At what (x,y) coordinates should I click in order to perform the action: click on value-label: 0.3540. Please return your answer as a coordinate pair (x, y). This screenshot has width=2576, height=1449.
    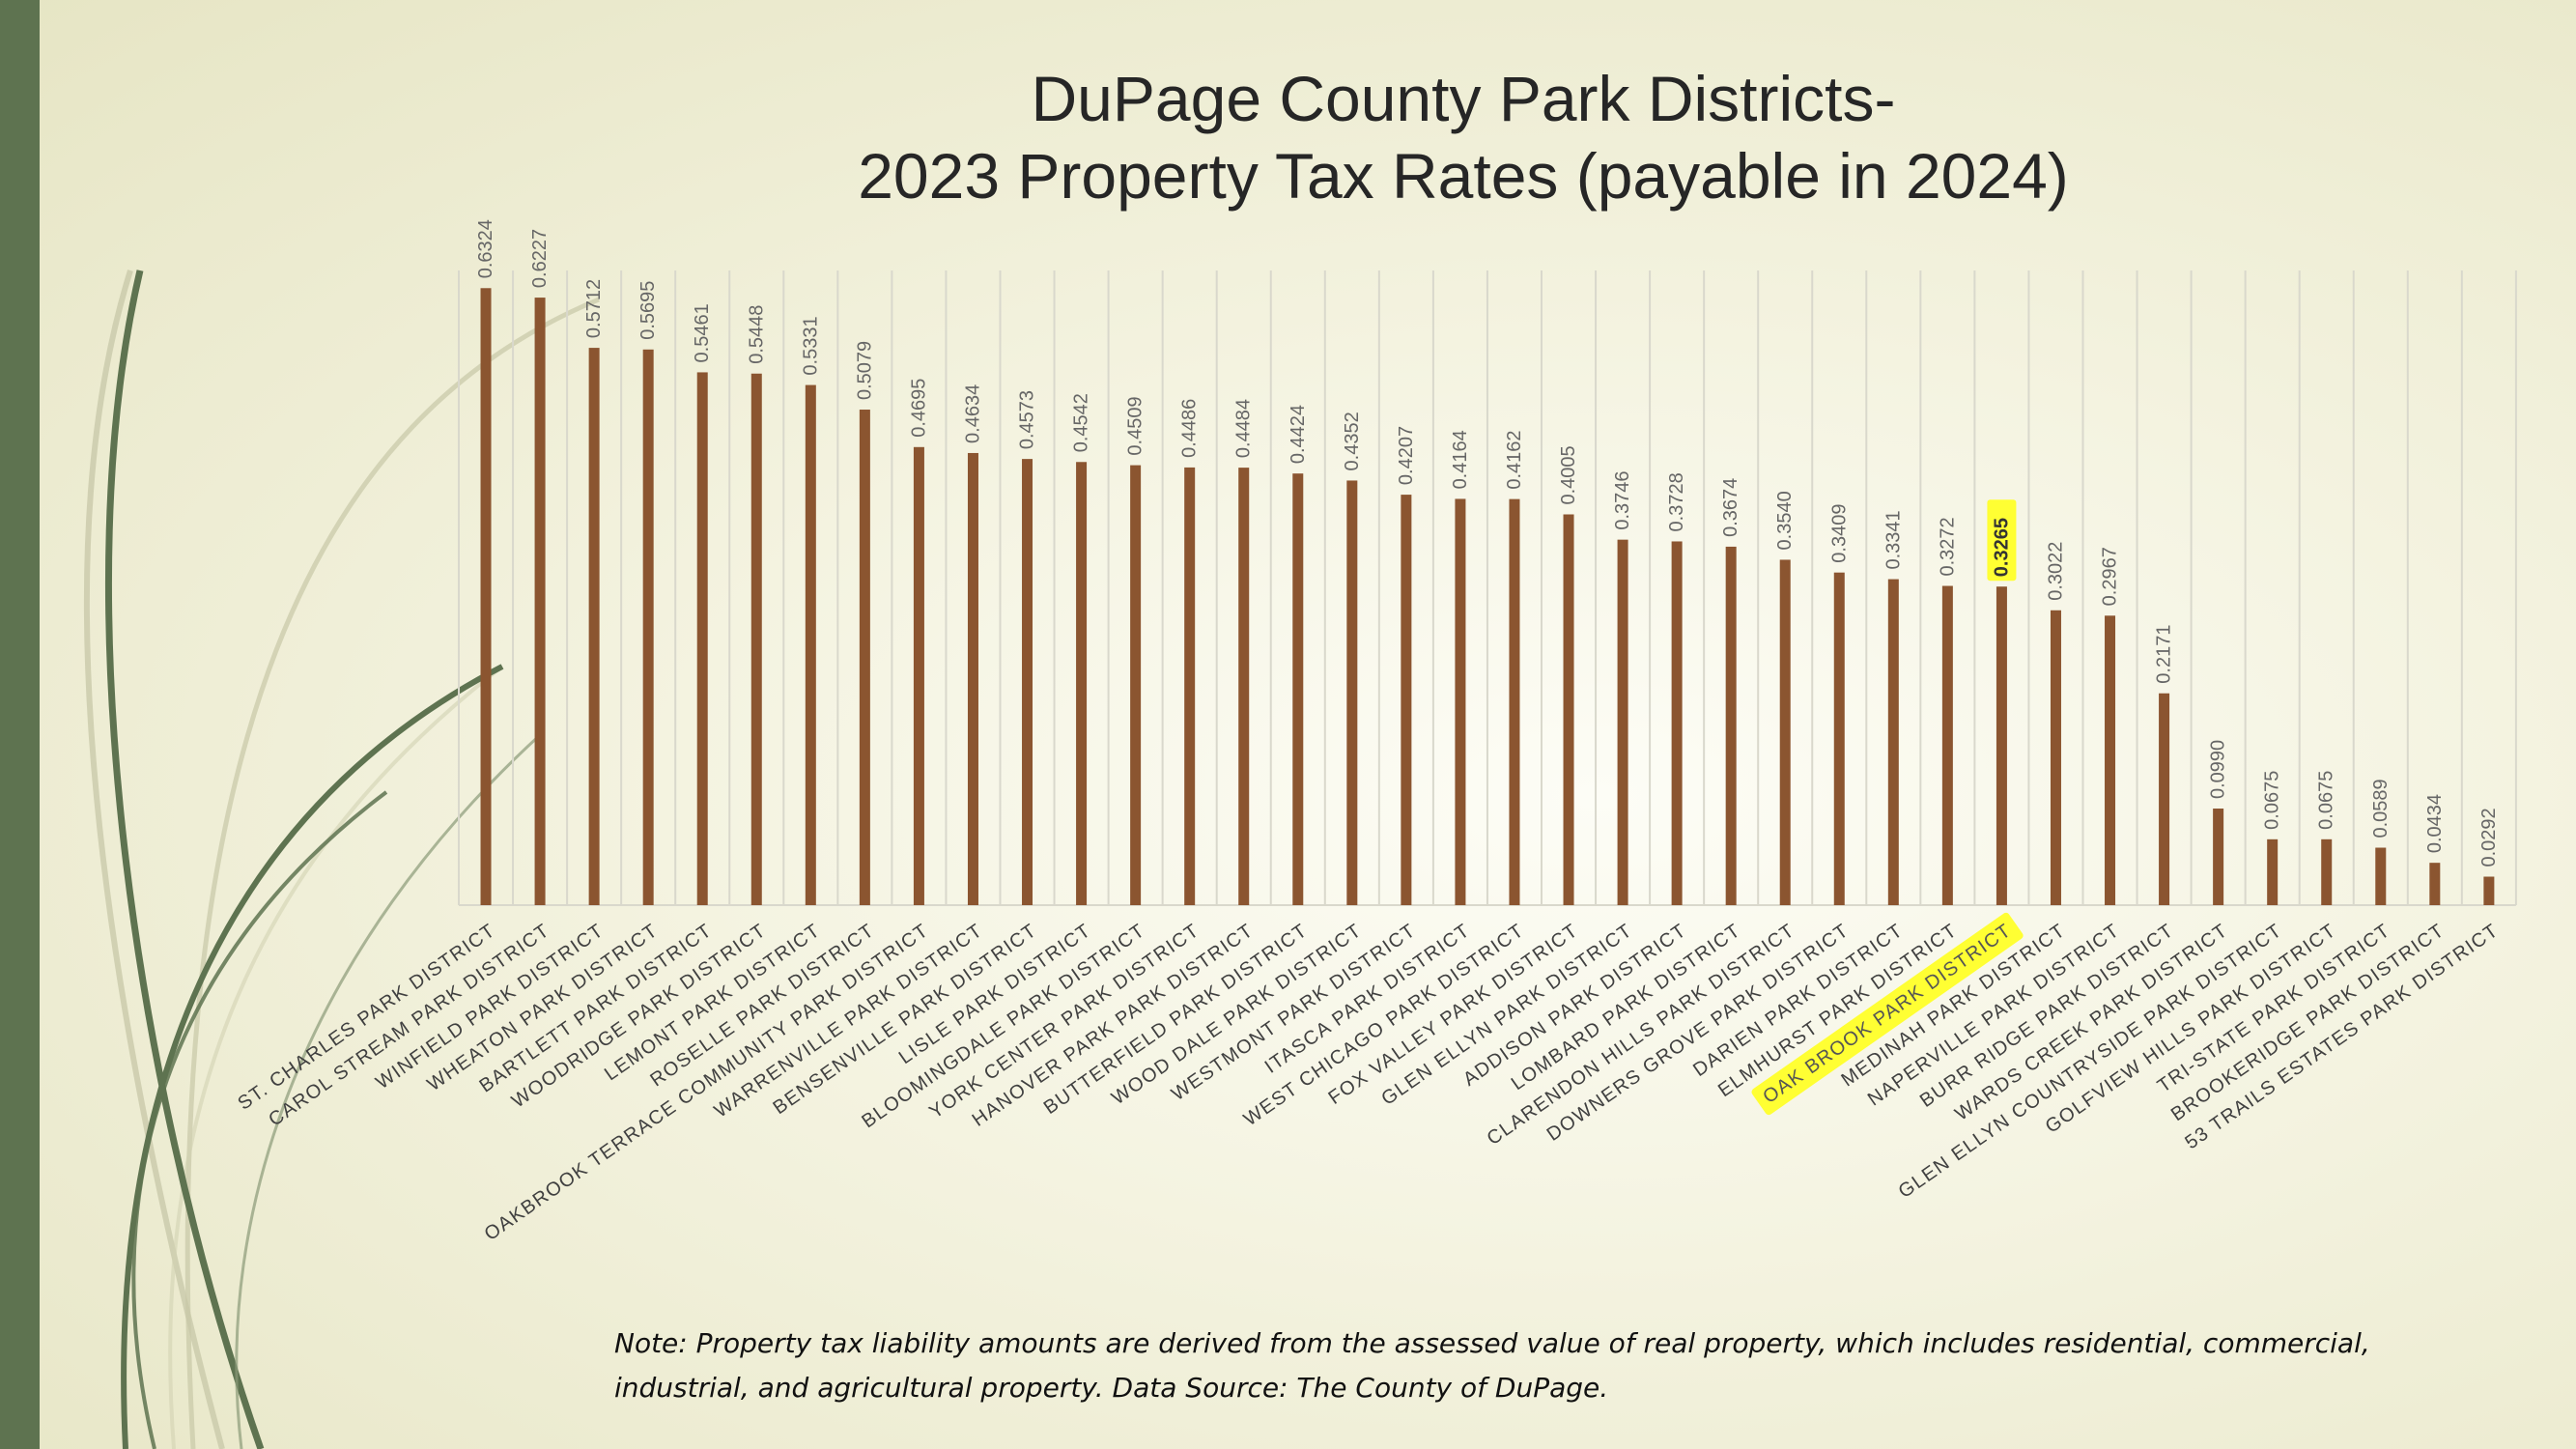
    Looking at the image, I should click on (1785, 520).